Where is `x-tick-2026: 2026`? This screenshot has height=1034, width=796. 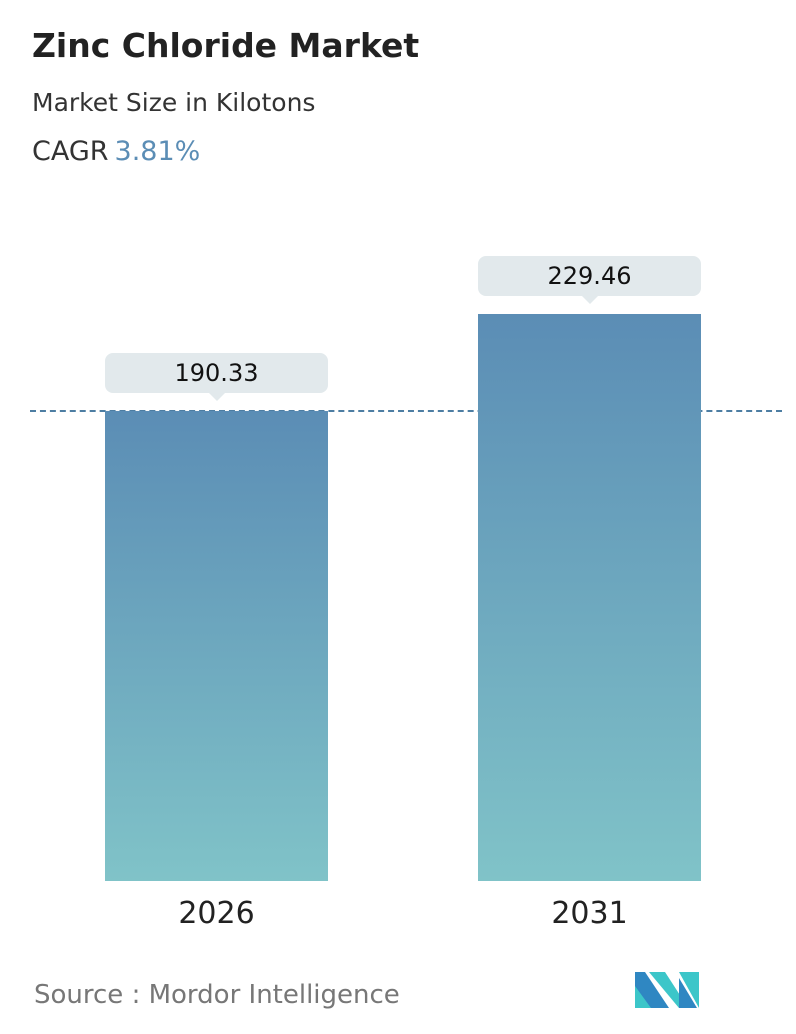
x-tick-2026: 2026 is located at coordinates (216, 913).